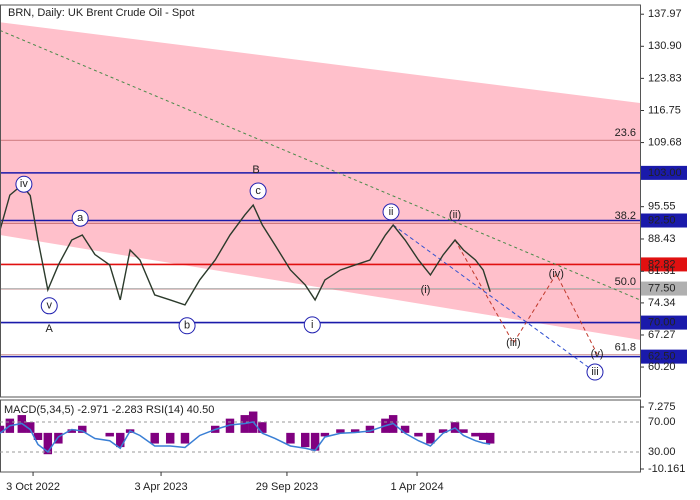 This screenshot has height=500, width=700. What do you see at coordinates (50, 329) in the screenshot?
I see `wave-label: A` at bounding box center [50, 329].